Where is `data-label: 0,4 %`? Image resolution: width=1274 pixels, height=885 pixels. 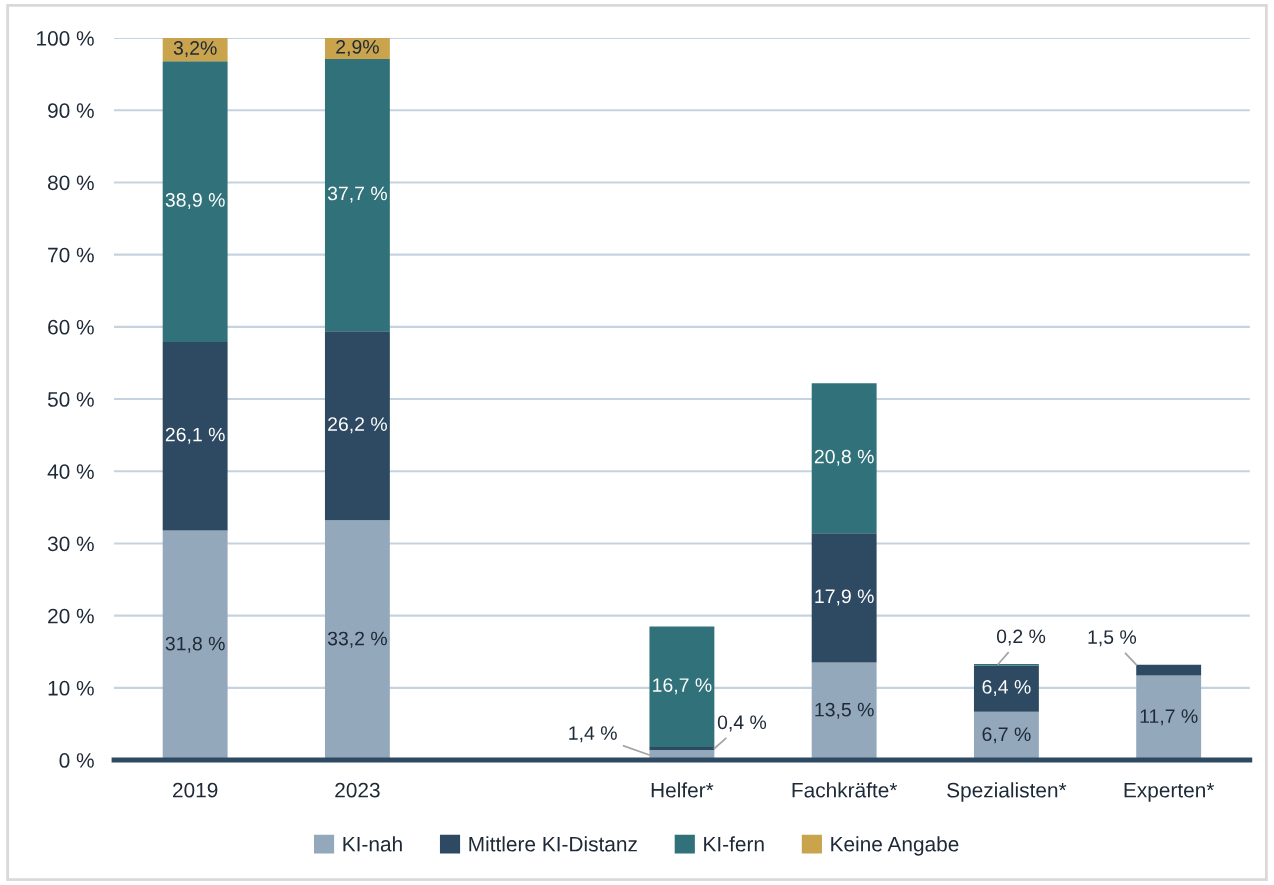 data-label: 0,4 % is located at coordinates (742, 723).